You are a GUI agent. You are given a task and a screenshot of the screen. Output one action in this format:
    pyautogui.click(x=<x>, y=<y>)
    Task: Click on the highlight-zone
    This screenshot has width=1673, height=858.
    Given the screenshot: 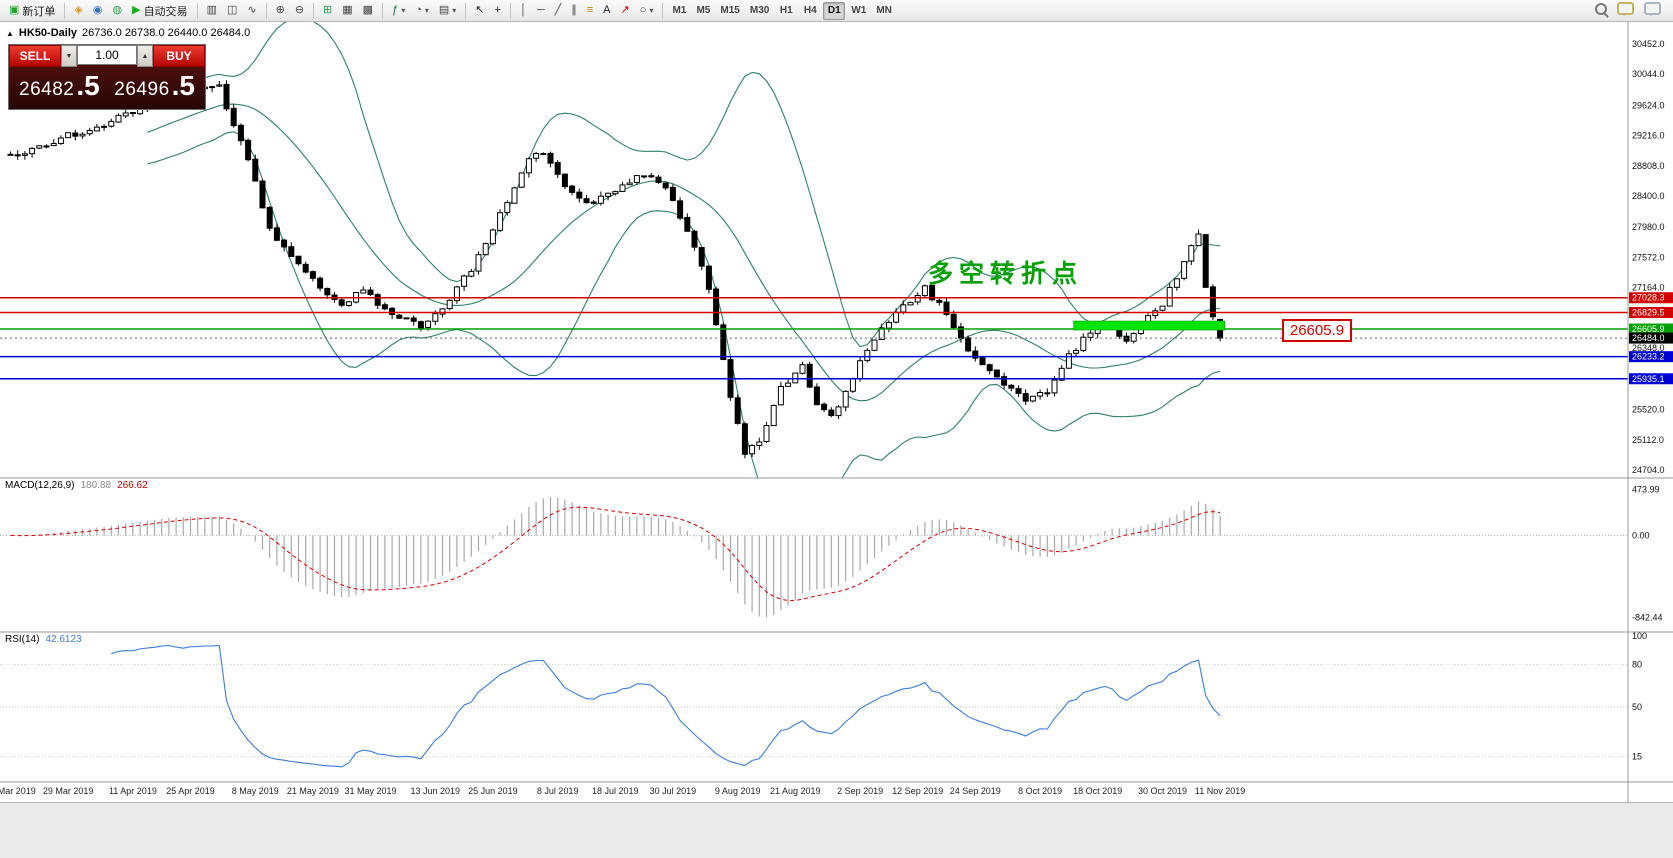 What is the action you would take?
    pyautogui.click(x=1149, y=325)
    